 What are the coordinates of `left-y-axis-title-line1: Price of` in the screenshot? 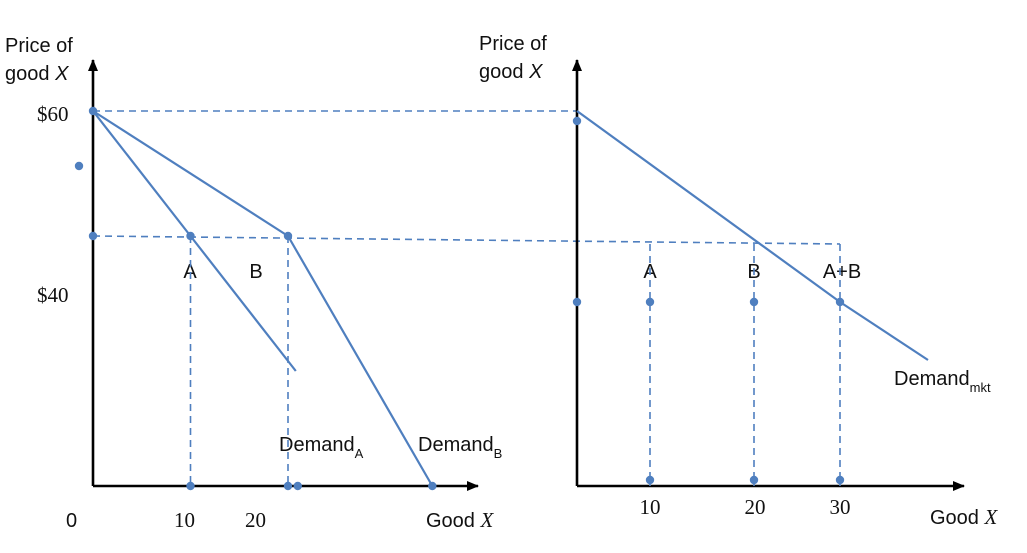 It's located at (39, 46).